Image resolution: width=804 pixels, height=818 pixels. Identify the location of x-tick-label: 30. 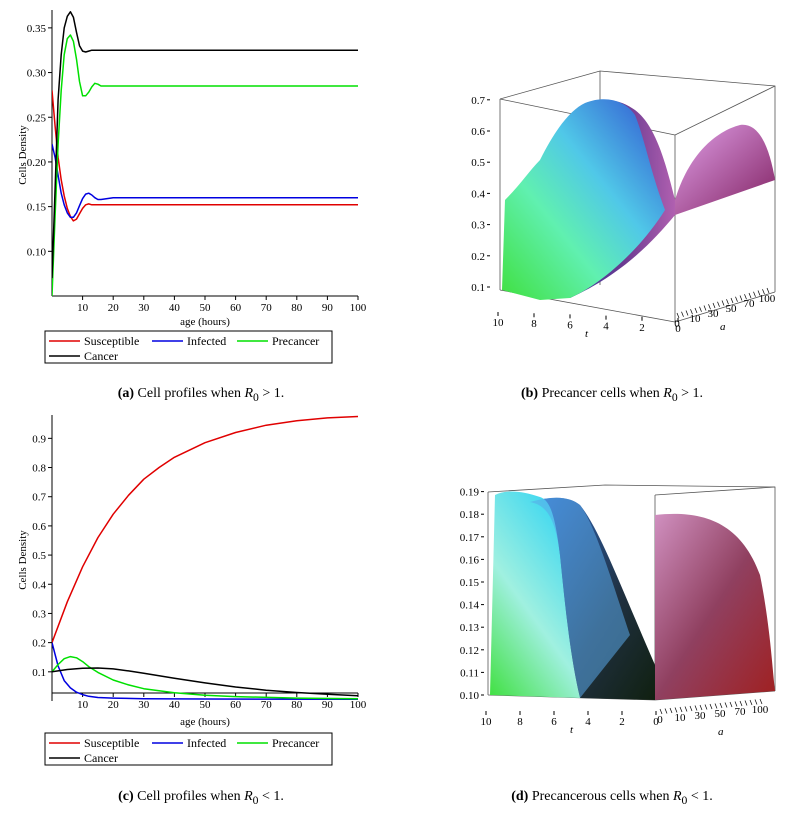
(144, 705).